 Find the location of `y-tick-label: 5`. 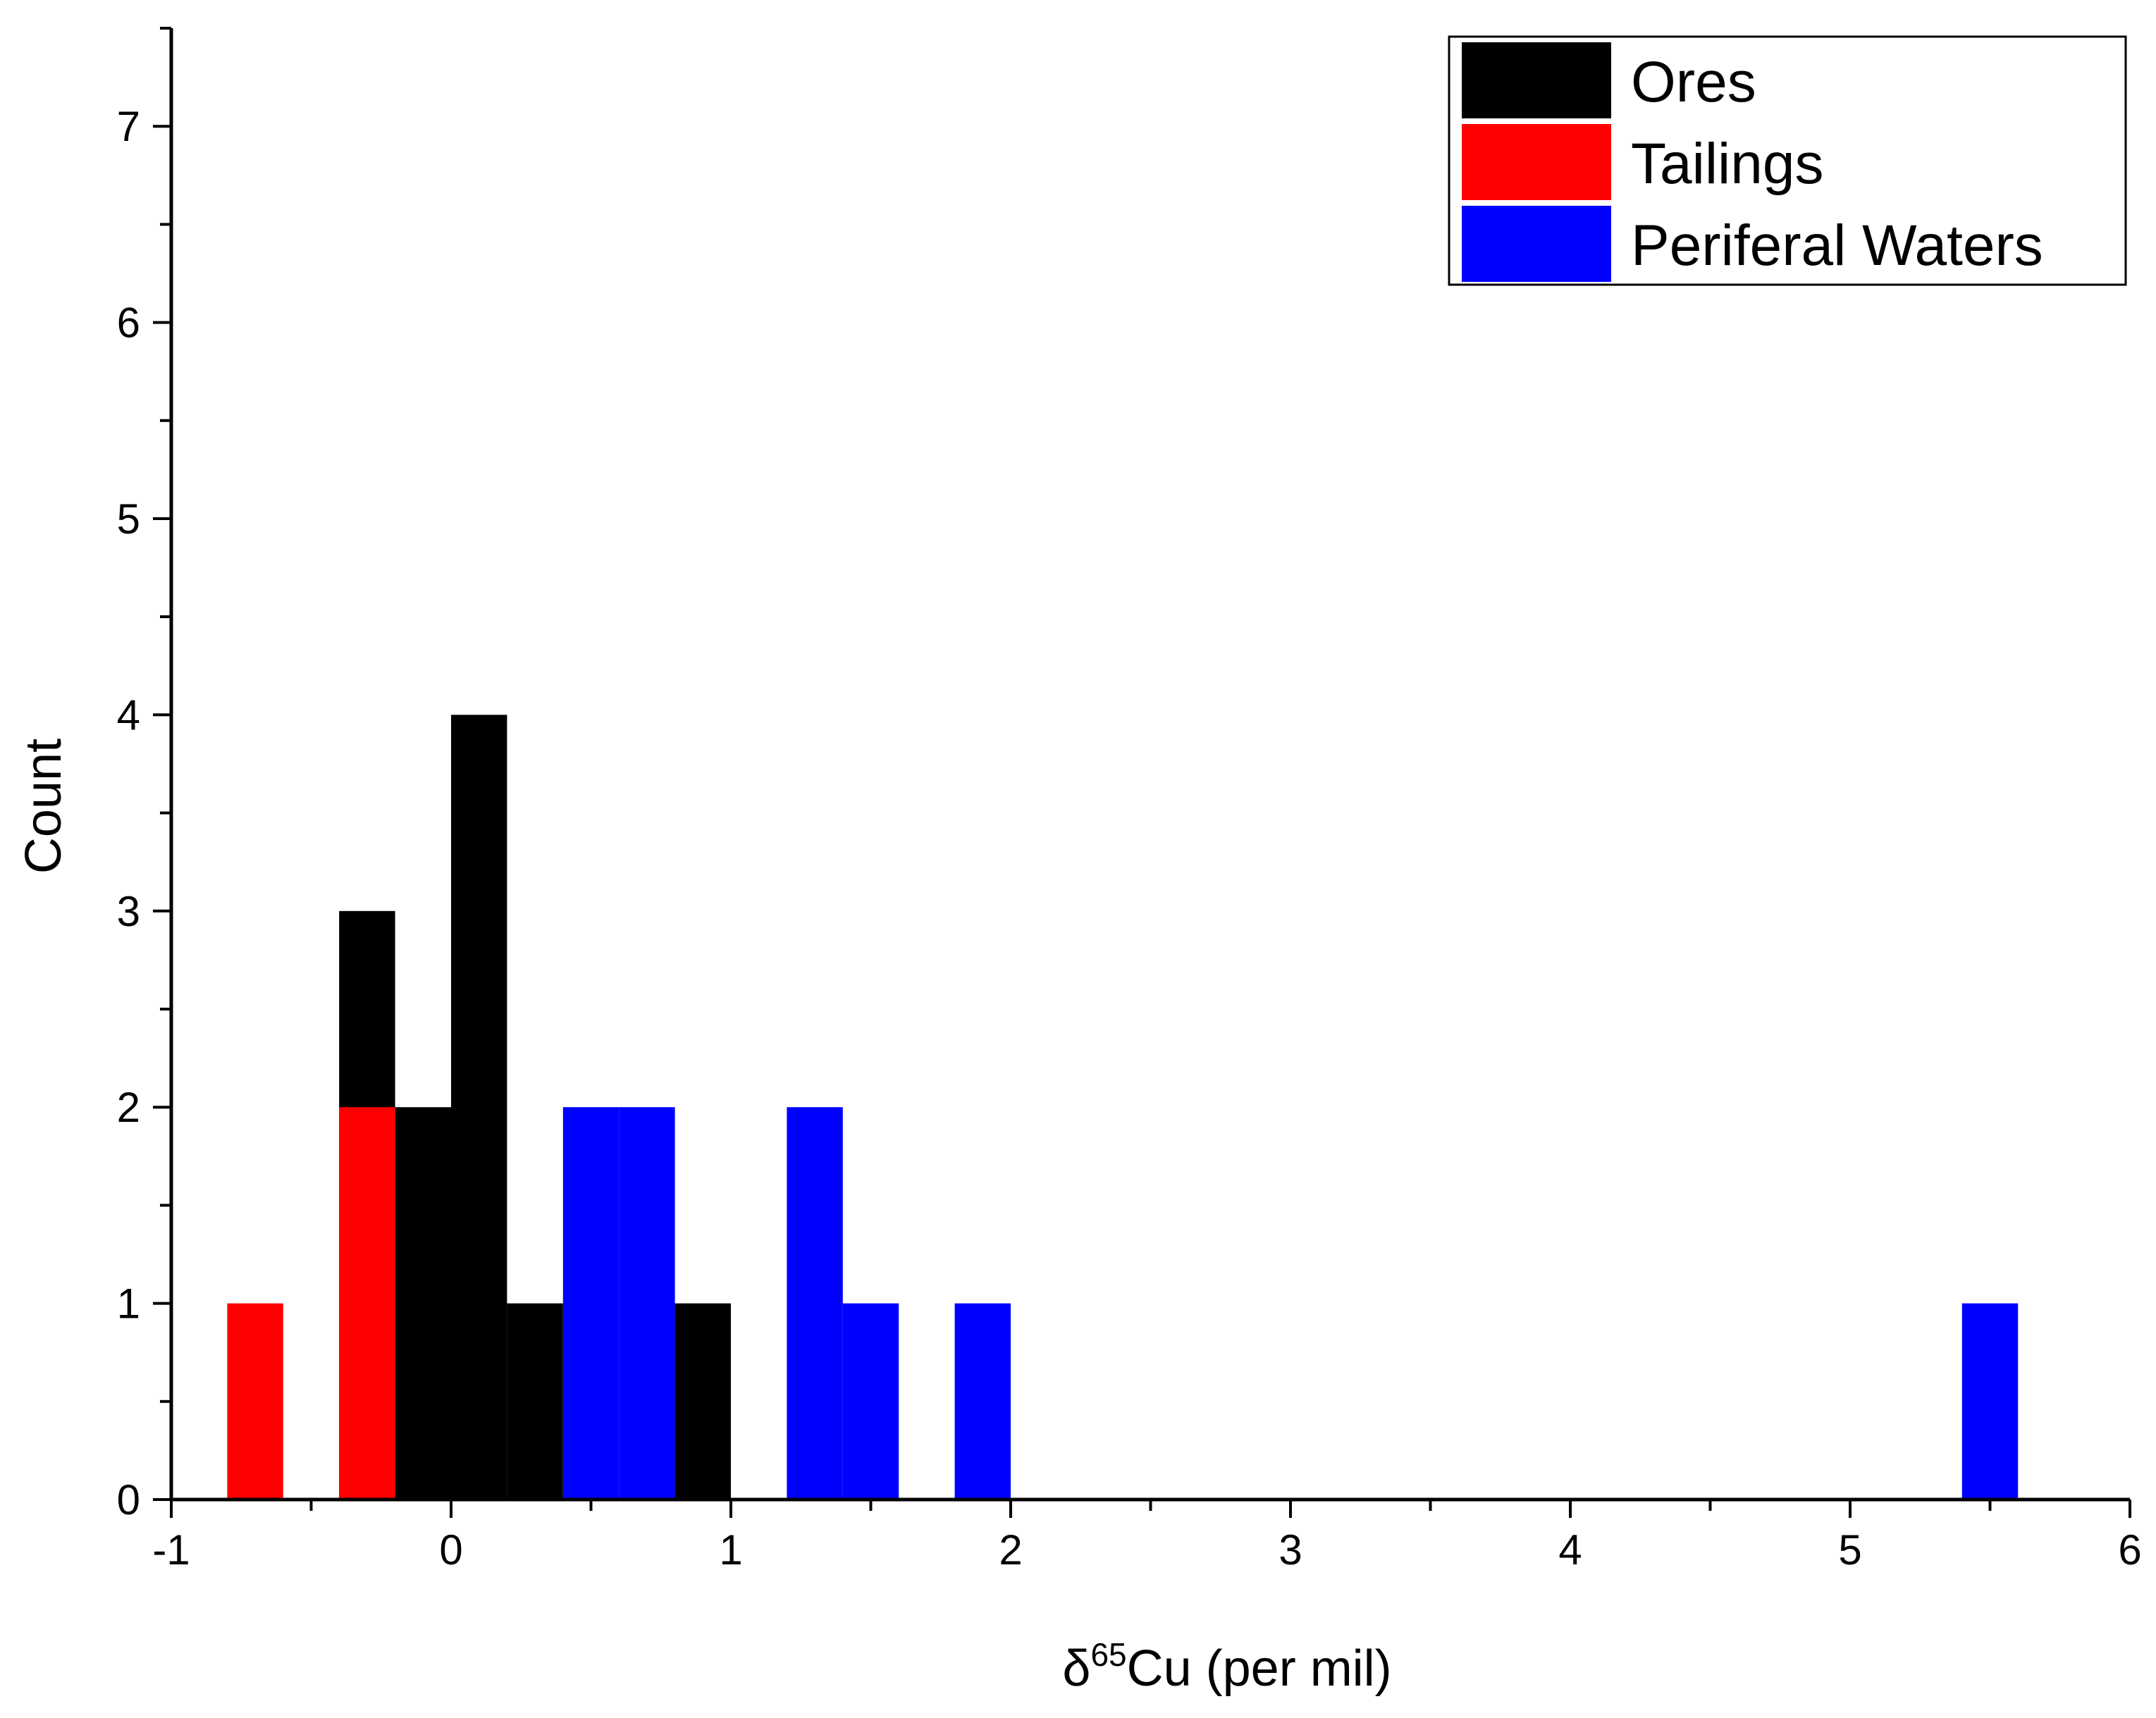

y-tick-label: 5 is located at coordinates (128, 519).